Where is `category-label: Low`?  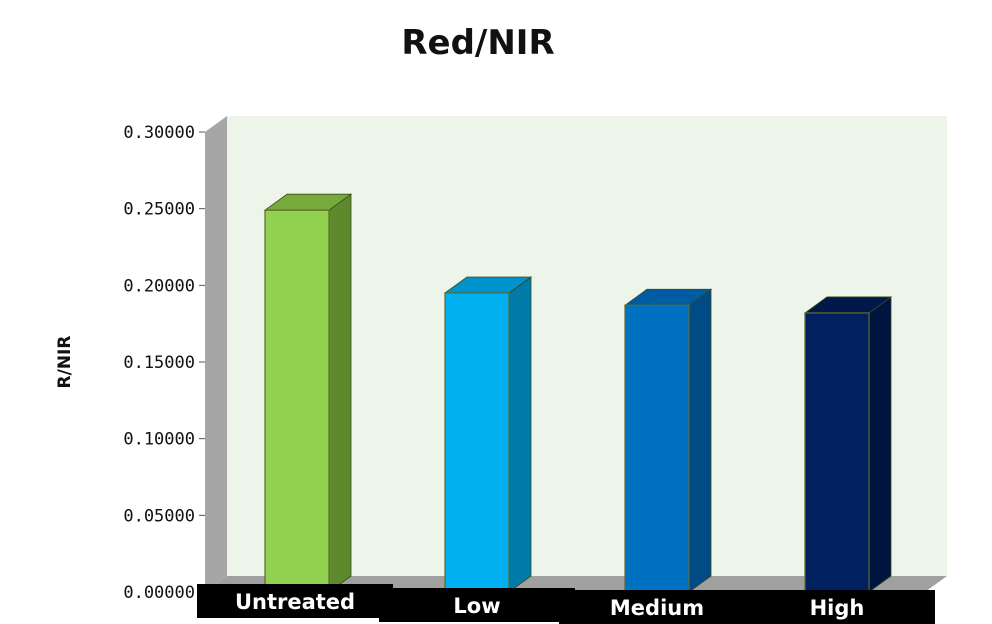
category-label: Low is located at coordinates (476, 606).